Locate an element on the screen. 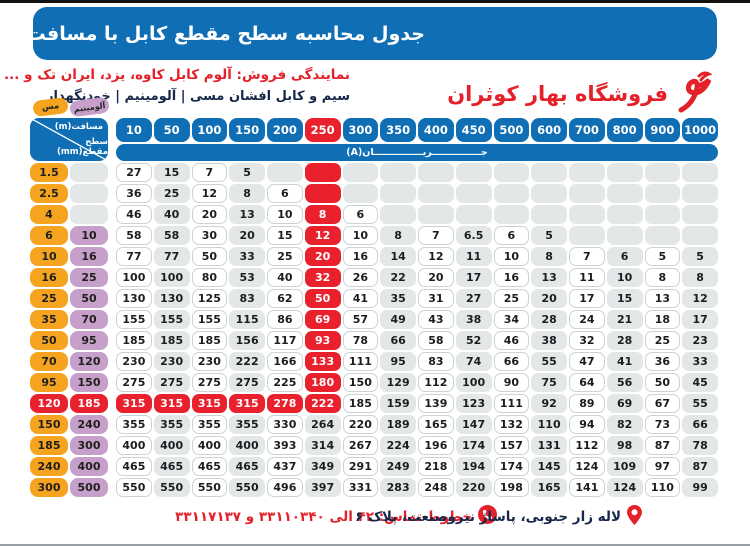 Image resolution: width=750 pixels, height=546 pixels. phone-icon is located at coordinates (487, 516).